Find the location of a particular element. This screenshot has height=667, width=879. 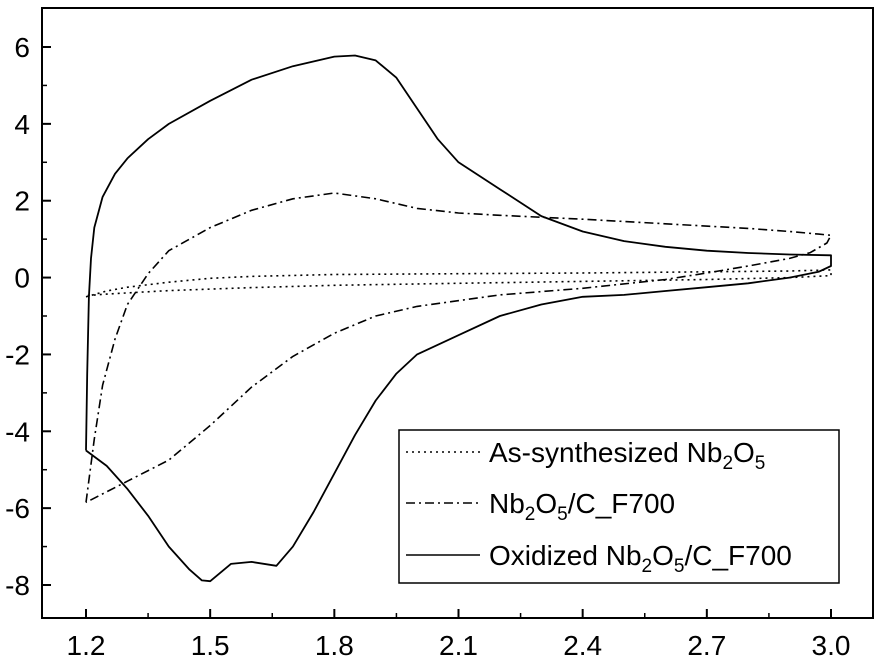

x-tick-label: 1.2 is located at coordinates (86, 645).